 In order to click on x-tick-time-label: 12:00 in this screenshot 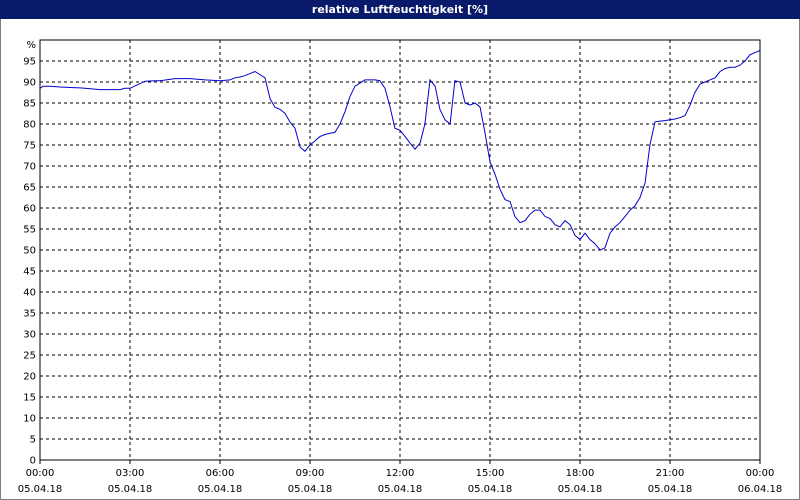, I will do `click(400, 473)`.